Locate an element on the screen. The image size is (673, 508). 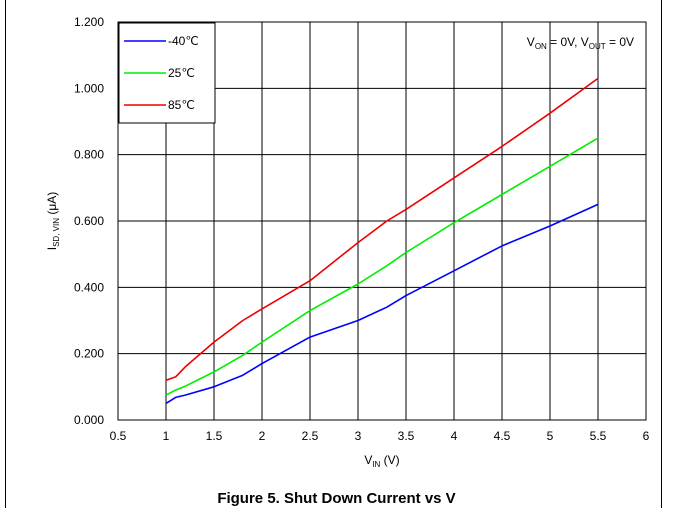
legend-label-1: 25℃ is located at coordinates (181, 73).